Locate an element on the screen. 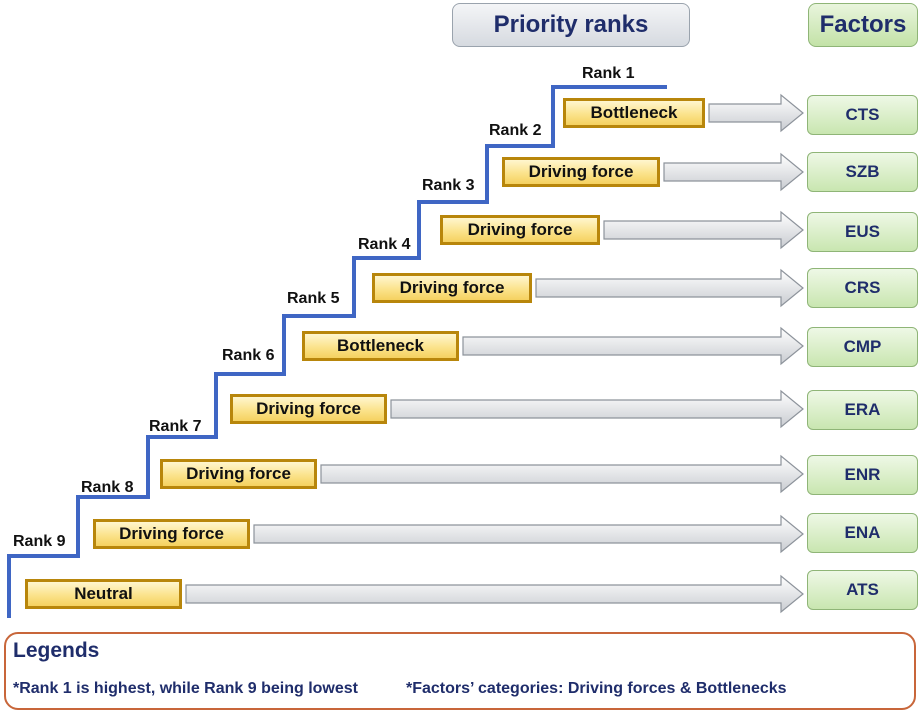  factor-box: ERA is located at coordinates (862, 410).